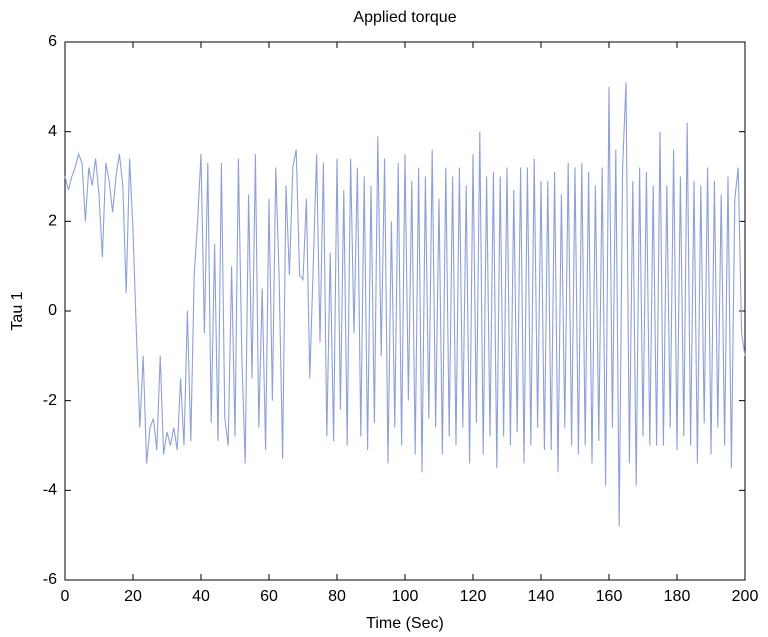  What do you see at coordinates (52, 131) in the screenshot?
I see `y-tick-label: 4` at bounding box center [52, 131].